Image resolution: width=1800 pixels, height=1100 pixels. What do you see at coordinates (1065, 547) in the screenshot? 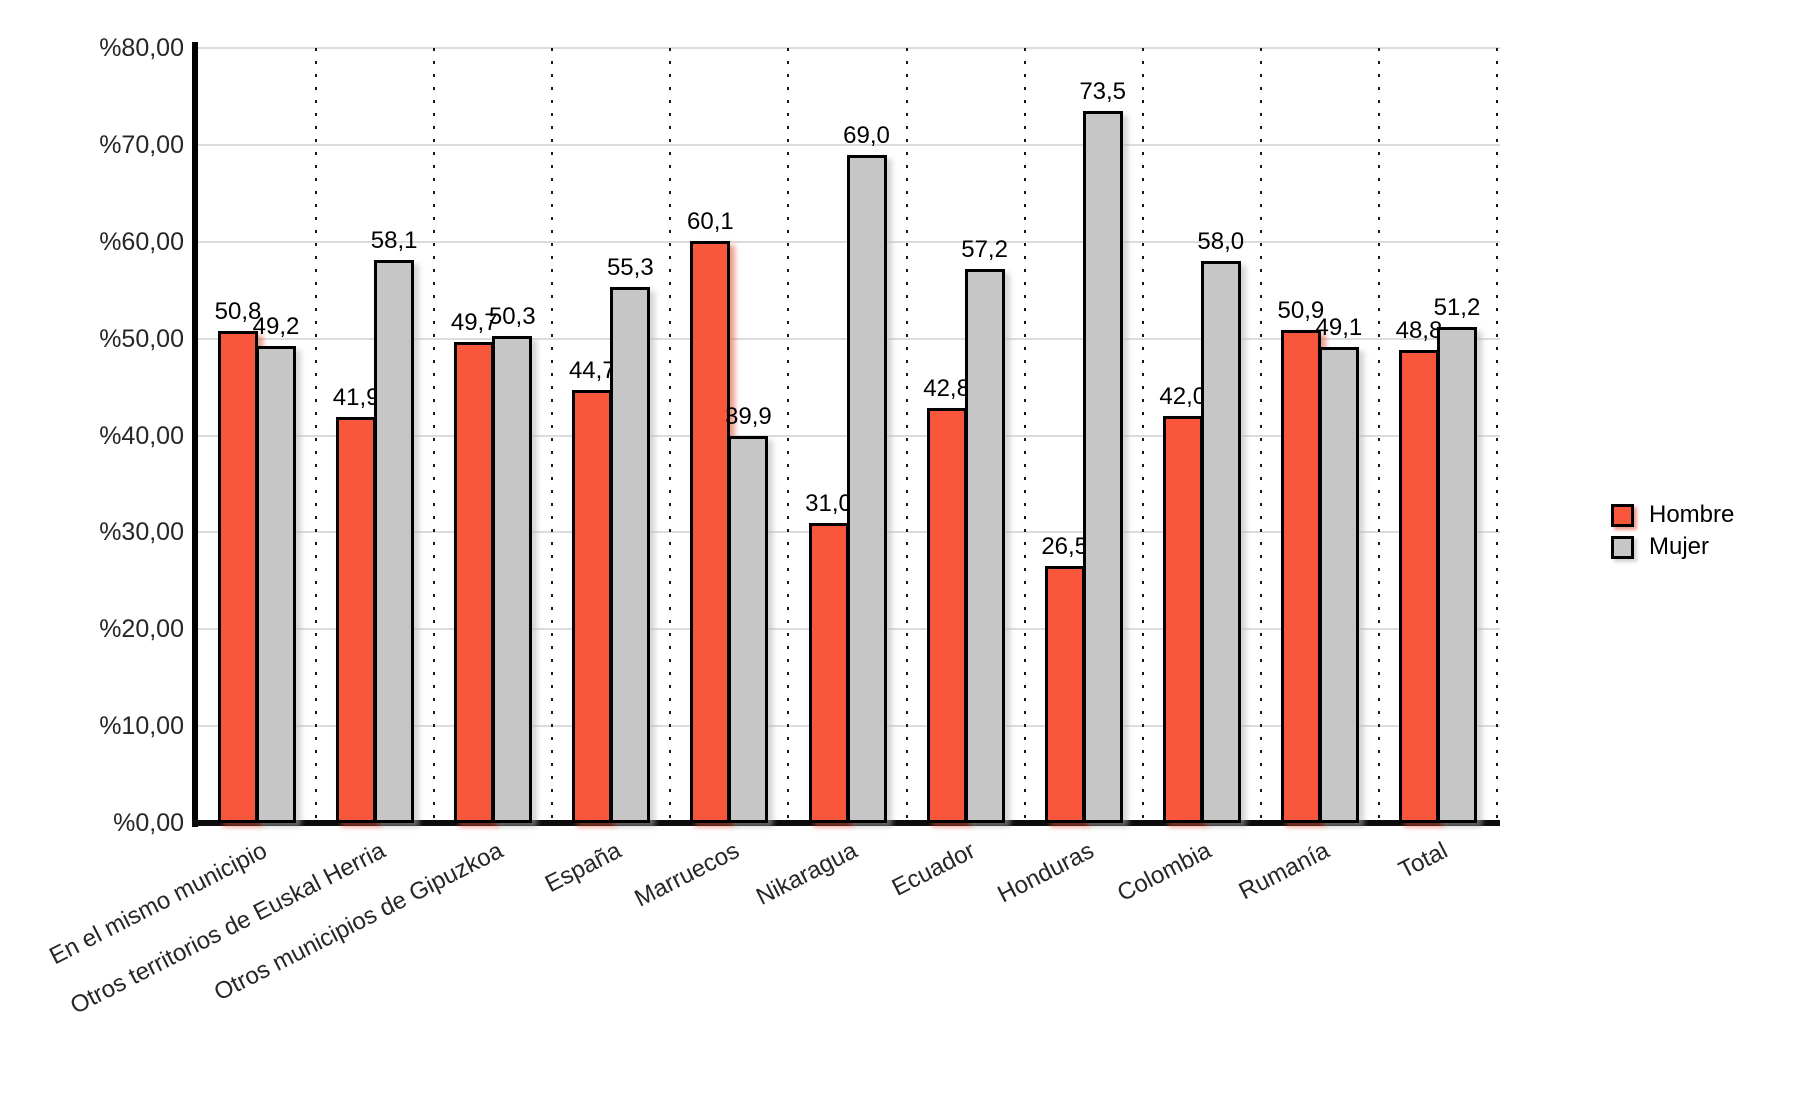
I see `bar-value-label: 26,5` at bounding box center [1065, 547].